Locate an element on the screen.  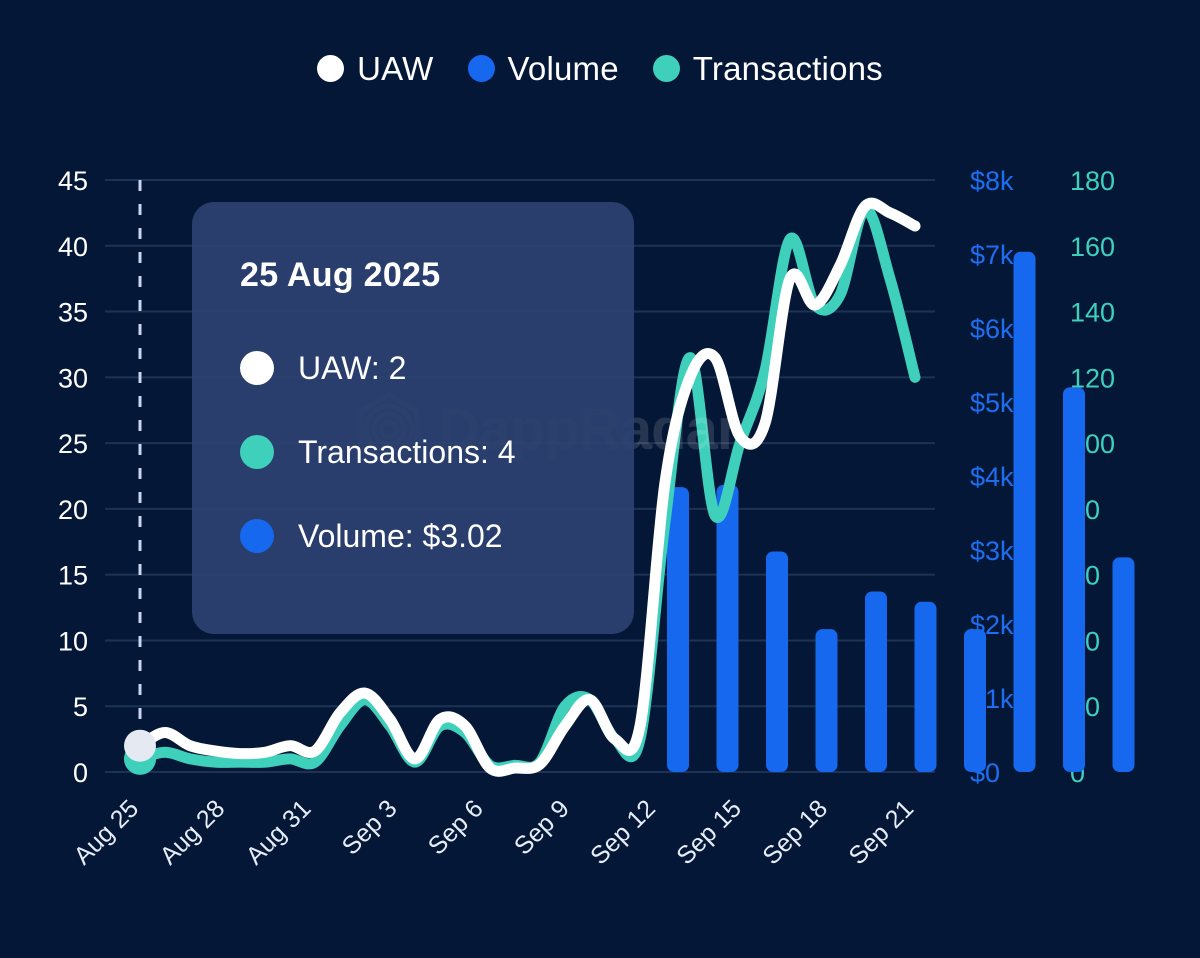
x-axis-tick: Sep 12 is located at coordinates (623, 832).